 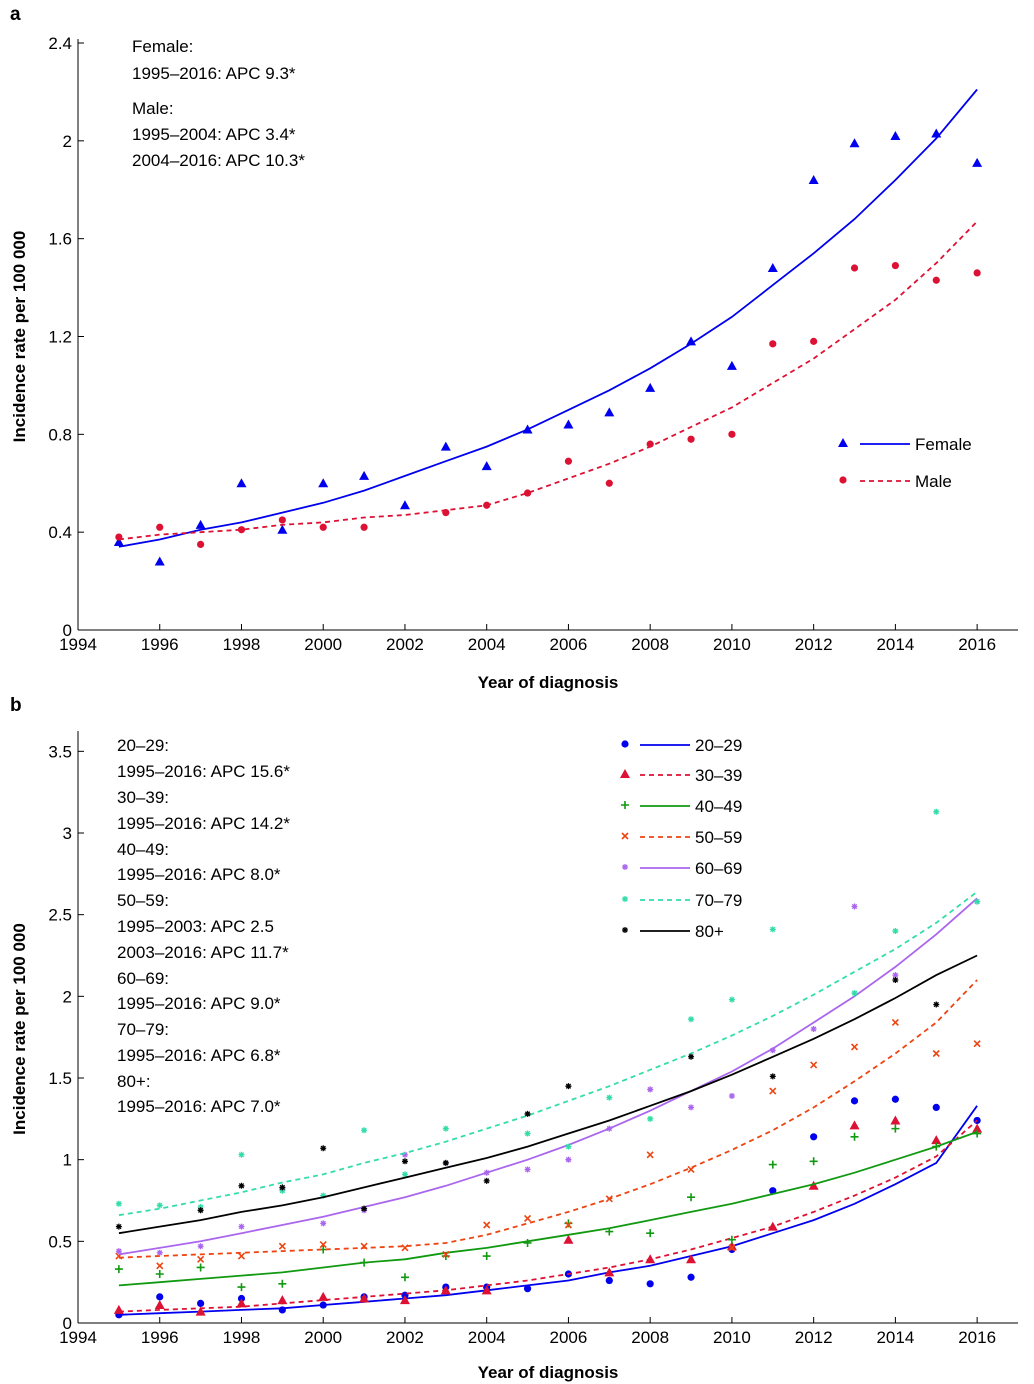 I want to click on legend-label: 40–49, so click(x=718, y=806).